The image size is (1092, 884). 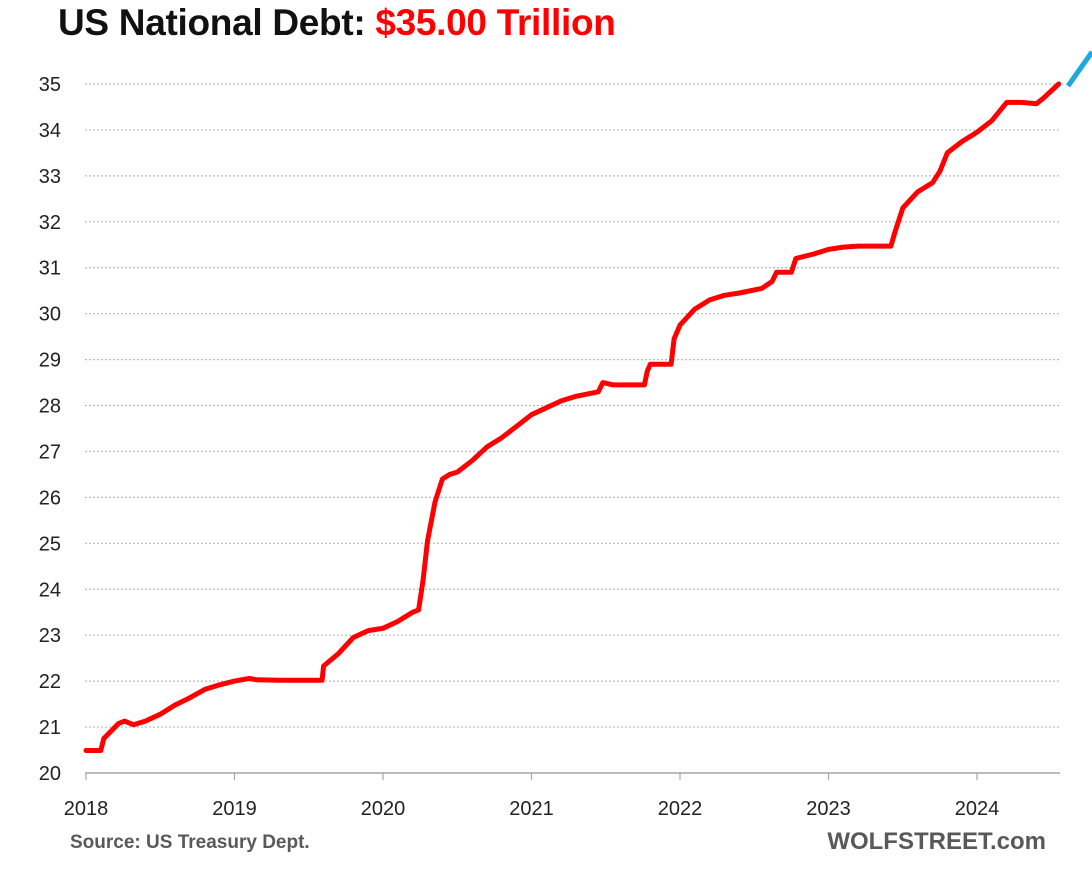 I want to click on chart-title: US National Debt: $35.00 Trillion, so click(x=337, y=23).